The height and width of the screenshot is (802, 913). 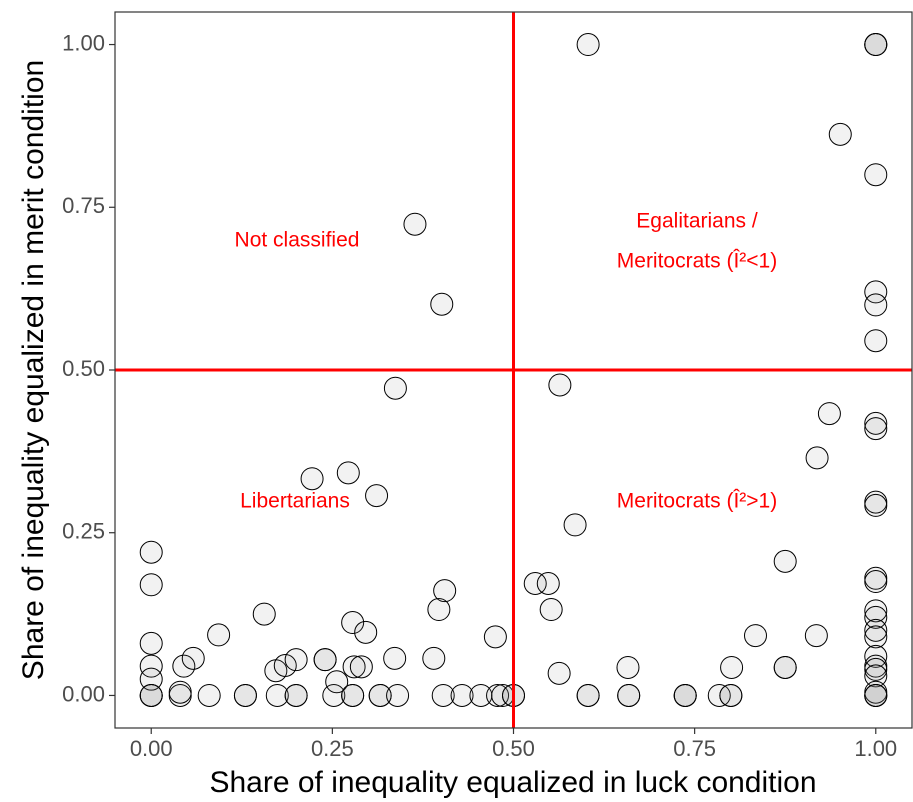 I want to click on annotation: Egalitarians /, so click(x=697, y=221).